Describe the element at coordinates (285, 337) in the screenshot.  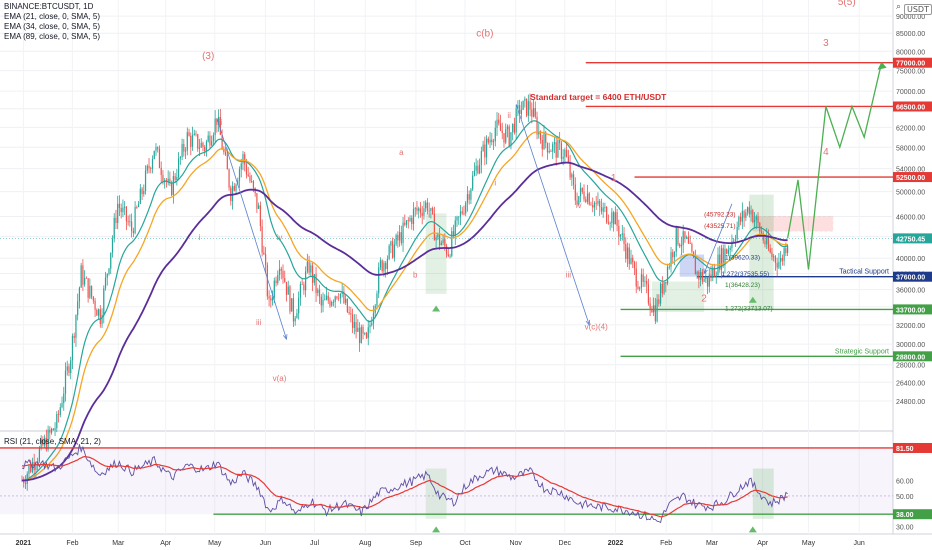
I see `wave-a-arrow-head` at that location.